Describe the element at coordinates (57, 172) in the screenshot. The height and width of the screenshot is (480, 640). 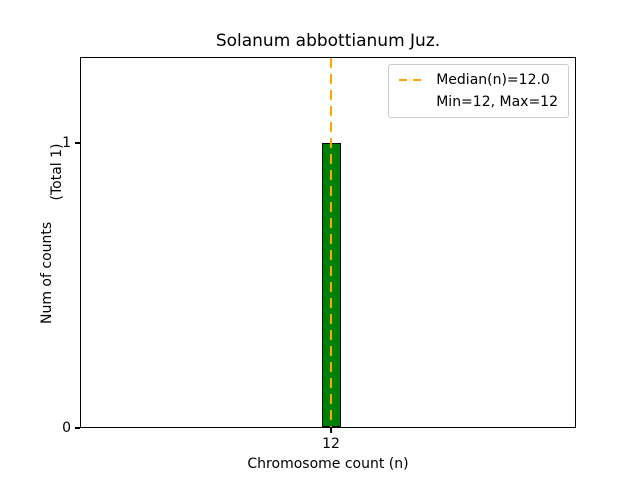
I see `y-axis-total-label: (Total 1)` at that location.